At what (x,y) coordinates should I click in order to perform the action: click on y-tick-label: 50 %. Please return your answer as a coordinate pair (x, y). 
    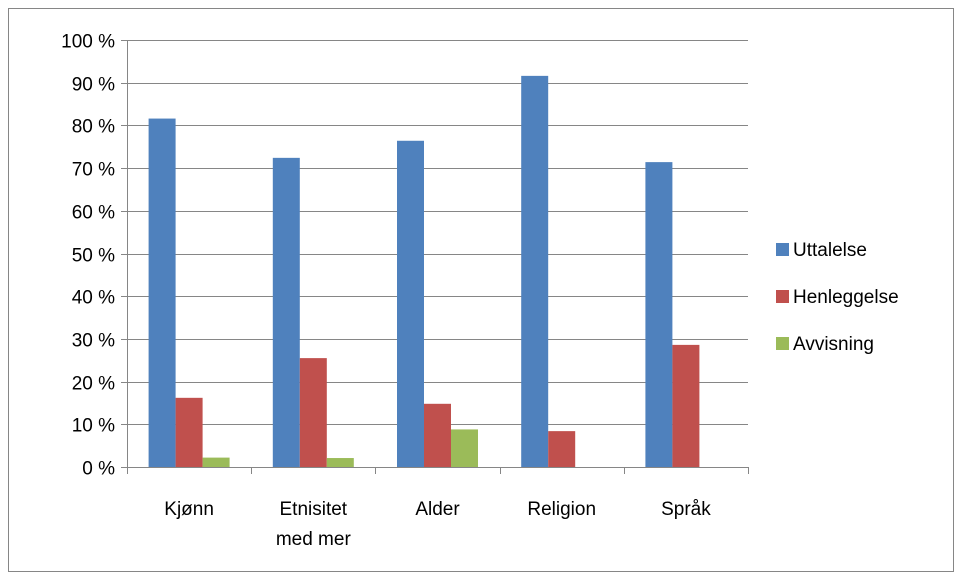
    Looking at the image, I should click on (93, 256).